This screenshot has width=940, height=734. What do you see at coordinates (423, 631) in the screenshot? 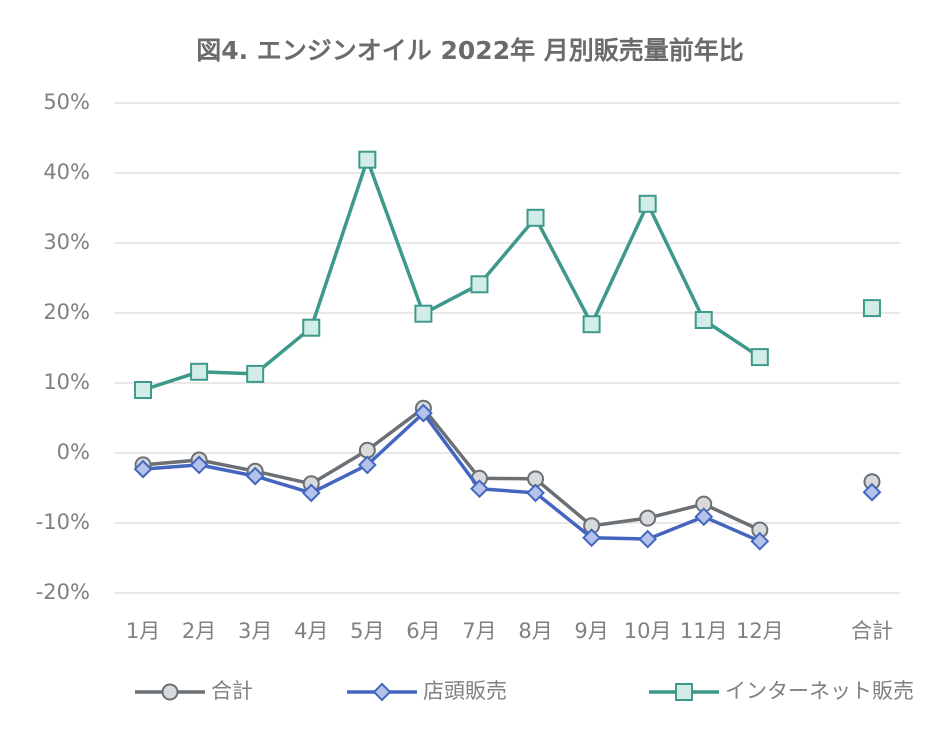
I see `x-tick-label: 6月` at bounding box center [423, 631].